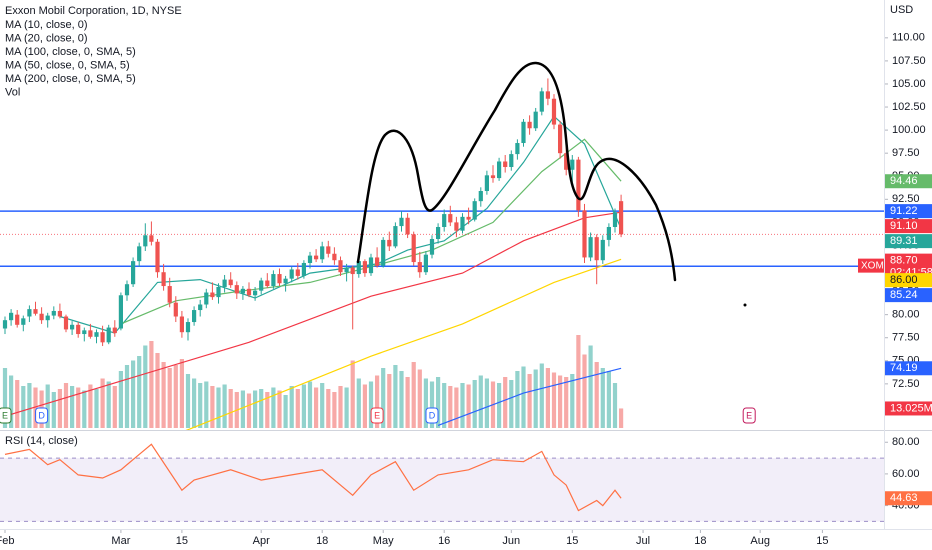 This screenshot has width=932, height=550. What do you see at coordinates (442, 482) in the screenshot?
I see `rsi-pane` at bounding box center [442, 482].